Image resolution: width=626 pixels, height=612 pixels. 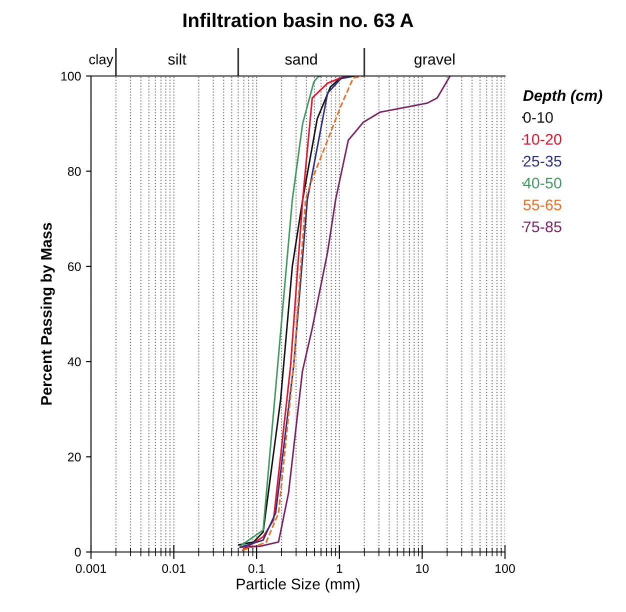 What do you see at coordinates (101, 61) in the screenshot?
I see `text: clay` at bounding box center [101, 61].